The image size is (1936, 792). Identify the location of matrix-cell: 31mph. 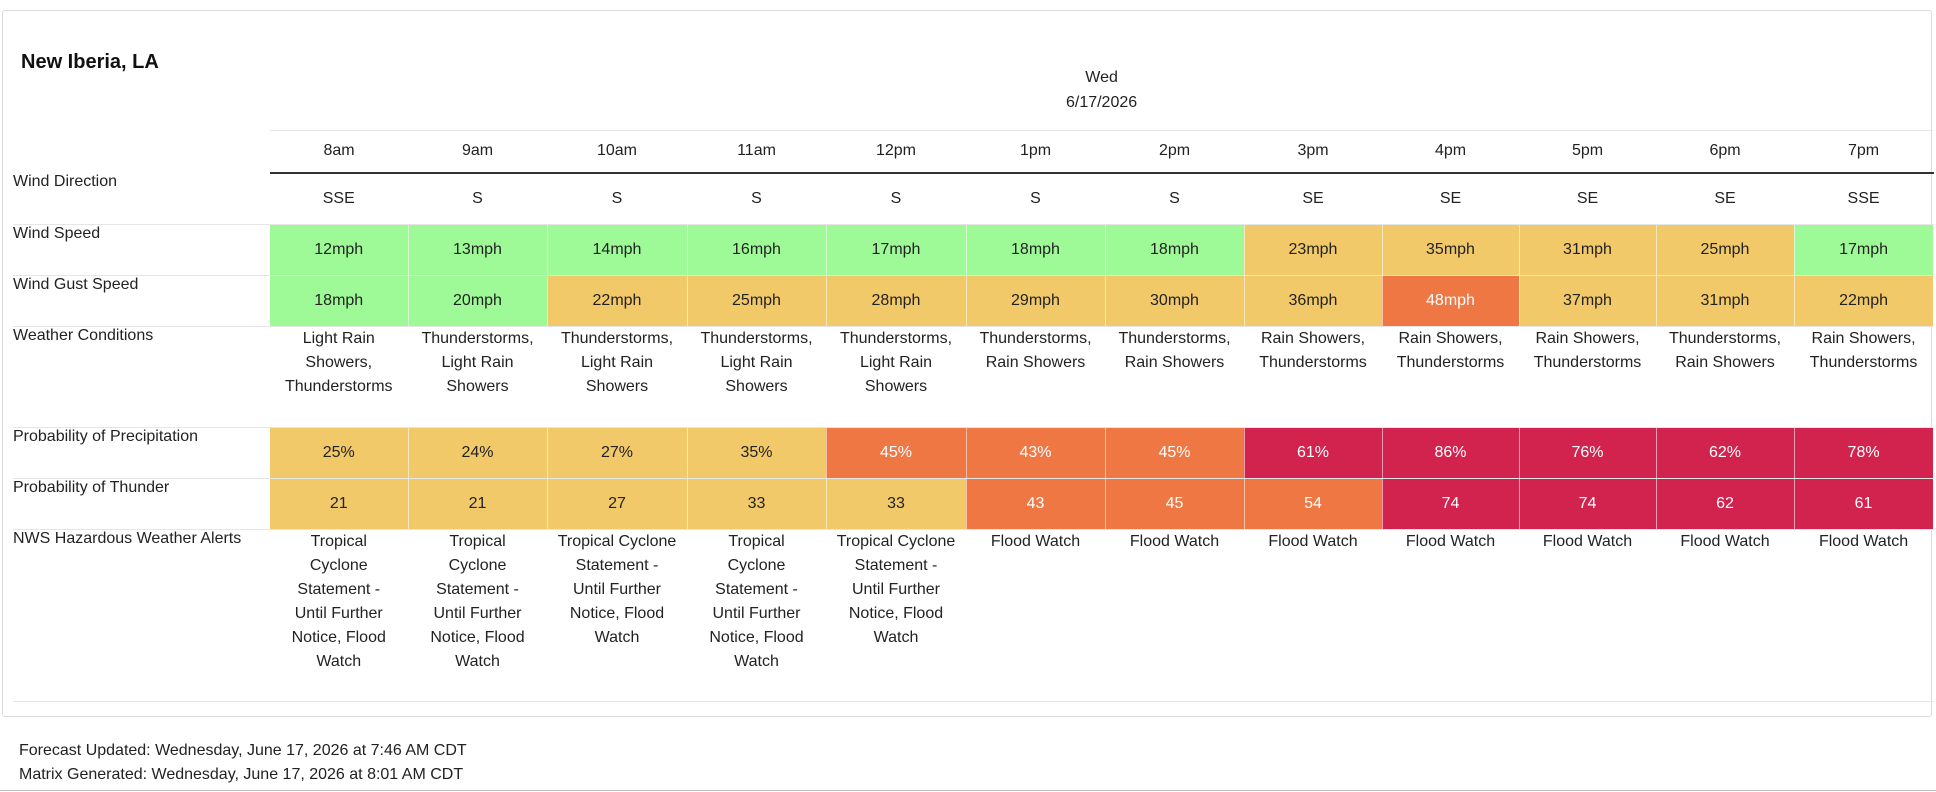
(1725, 301).